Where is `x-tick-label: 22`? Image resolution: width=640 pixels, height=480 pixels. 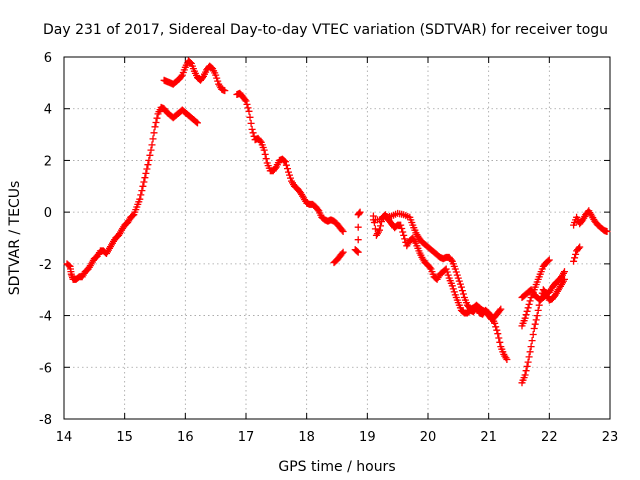
x-tick-label: 22 is located at coordinates (549, 437).